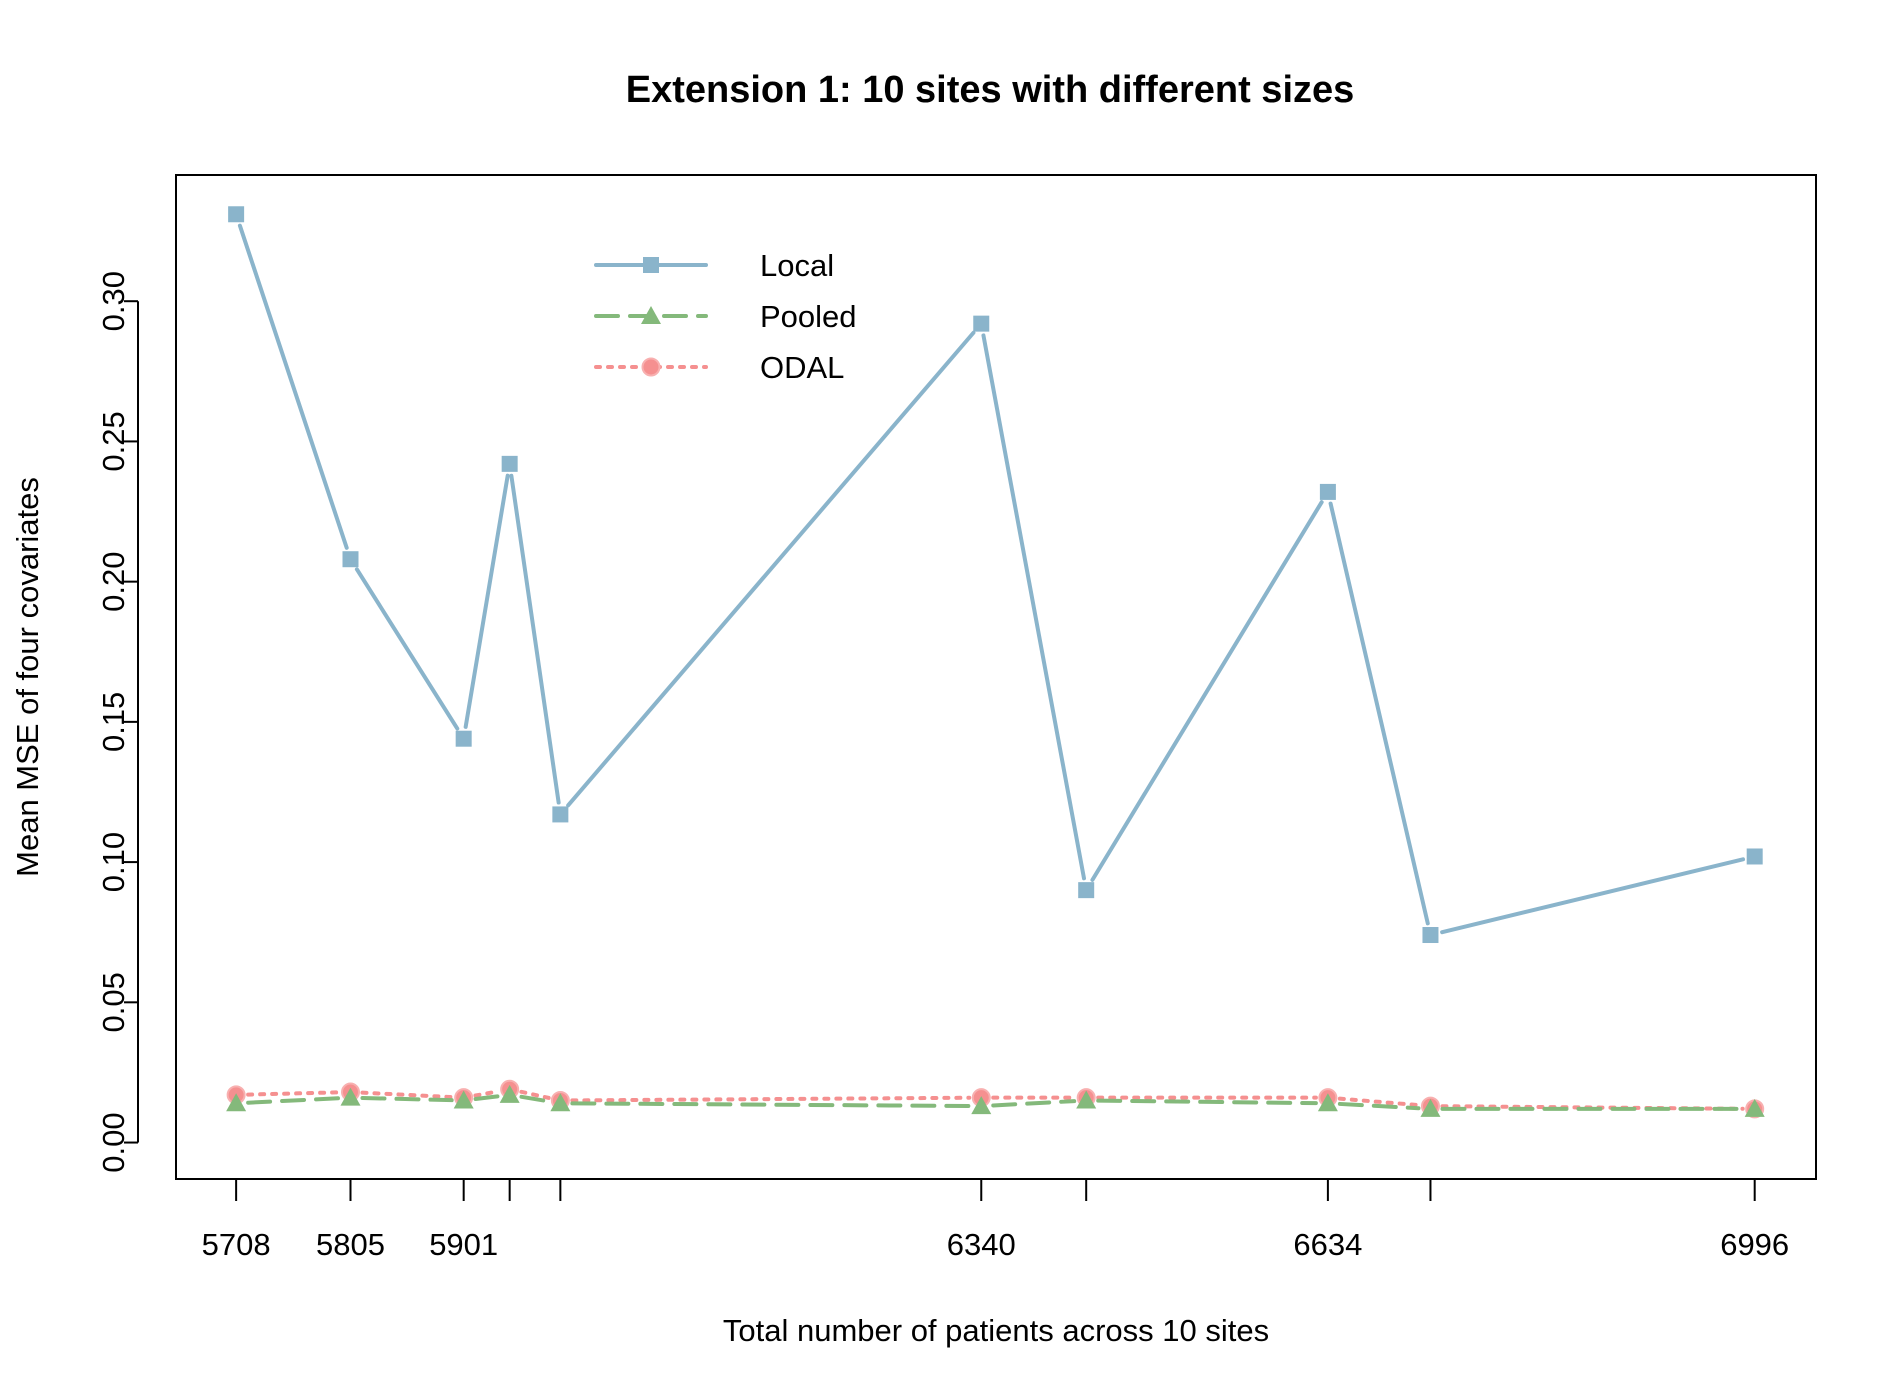 Image resolution: width=1881 pixels, height=1382 pixels. Describe the element at coordinates (463, 1244) in the screenshot. I see `x-tick-label-5901: 5901` at that location.